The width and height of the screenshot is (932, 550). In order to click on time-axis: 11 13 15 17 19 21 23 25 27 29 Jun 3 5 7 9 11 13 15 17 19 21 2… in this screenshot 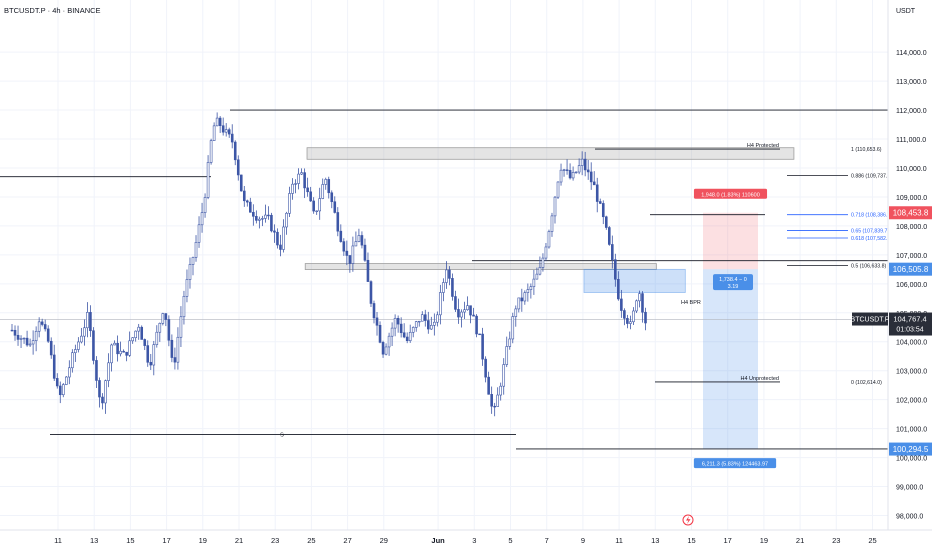, I will do `click(465, 540)`.